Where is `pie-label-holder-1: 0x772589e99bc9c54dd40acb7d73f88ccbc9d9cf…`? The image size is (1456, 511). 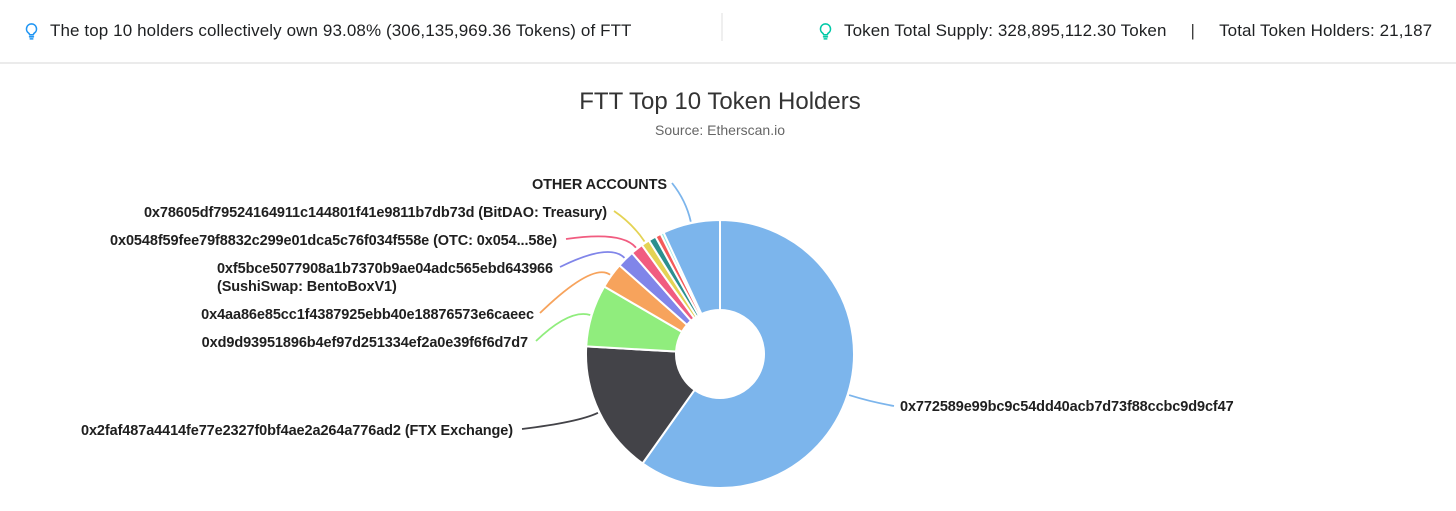 pie-label-holder-1: 0x772589e99bc9c54dd40acb7d73f88ccbc9d9cf… is located at coordinates (1067, 407).